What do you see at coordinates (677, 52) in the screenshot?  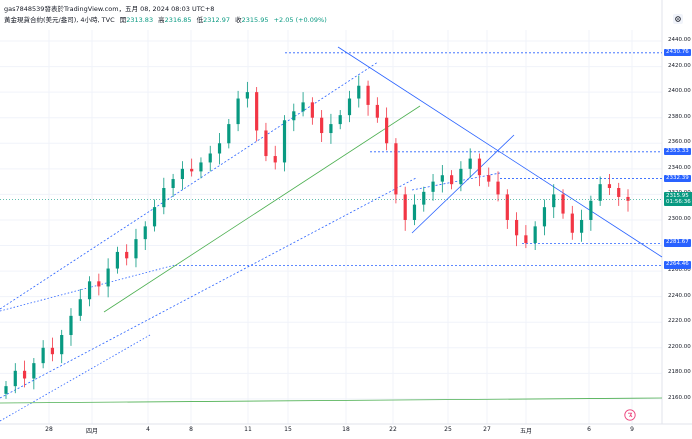 I see `level-price-tag: 2430.76` at bounding box center [677, 52].